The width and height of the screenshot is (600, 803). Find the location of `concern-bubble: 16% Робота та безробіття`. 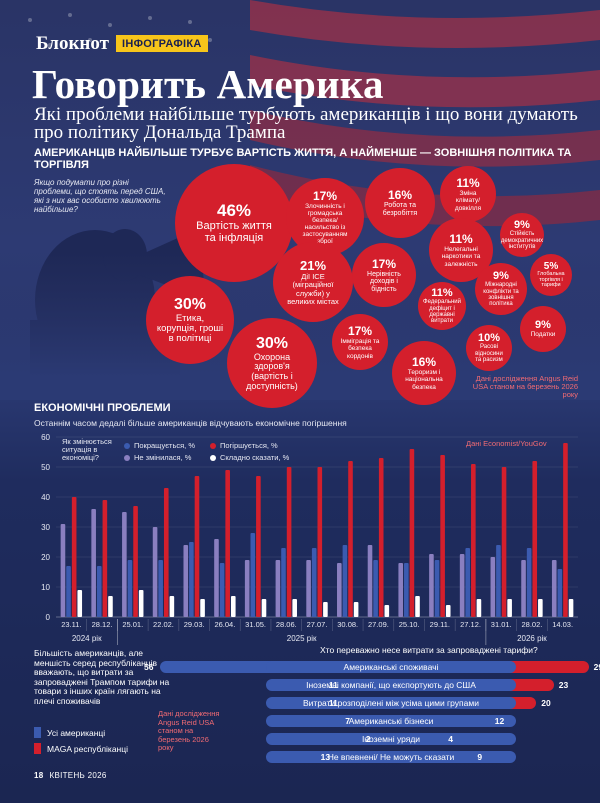

concern-bubble: 16% Робота та безробіття is located at coordinates (400, 203).